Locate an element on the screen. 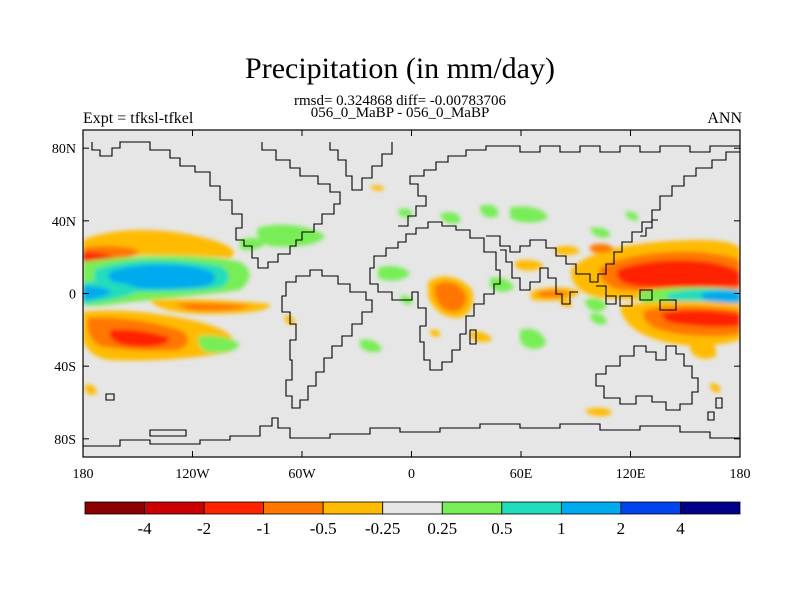 The height and width of the screenshot is (600, 800). colorbar-label: 0.25 is located at coordinates (442, 528).